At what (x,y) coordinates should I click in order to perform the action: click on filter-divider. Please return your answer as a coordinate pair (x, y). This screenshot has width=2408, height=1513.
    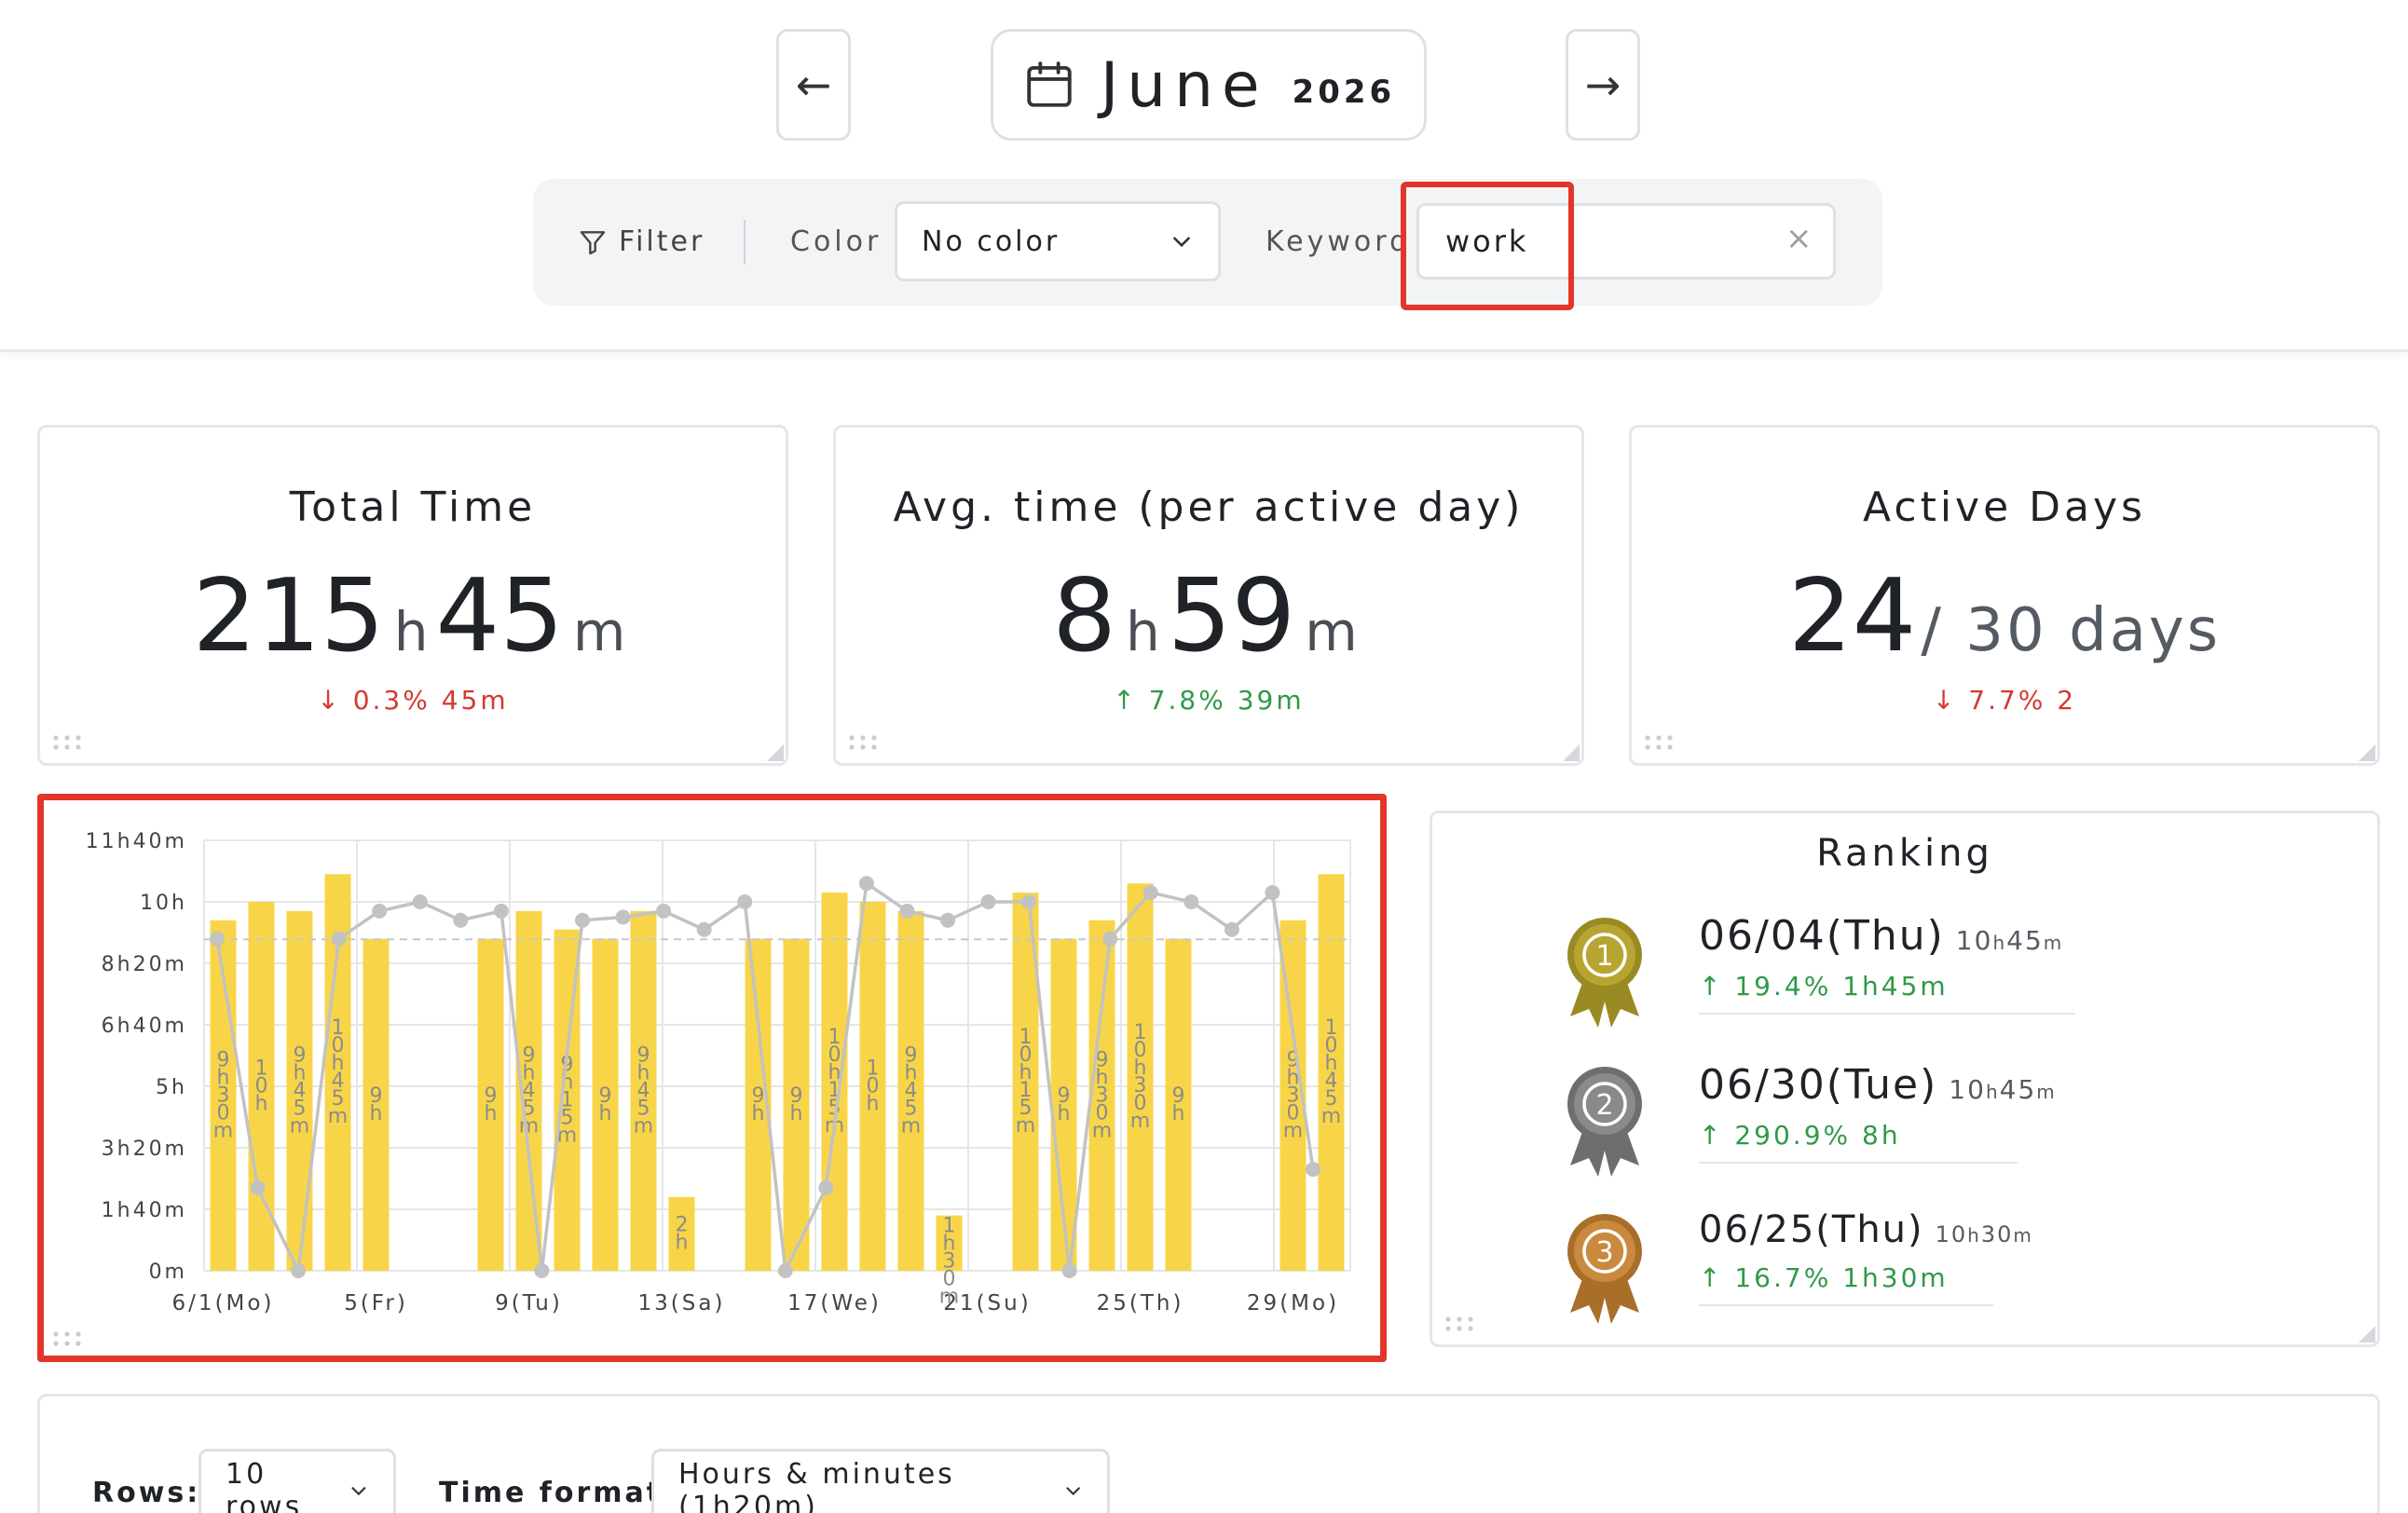
    Looking at the image, I should click on (745, 242).